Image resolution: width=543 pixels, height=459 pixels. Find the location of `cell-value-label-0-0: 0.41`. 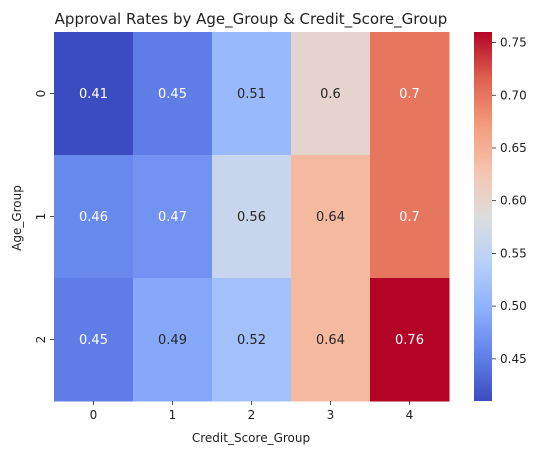

cell-value-label-0-0: 0.41 is located at coordinates (93, 94).